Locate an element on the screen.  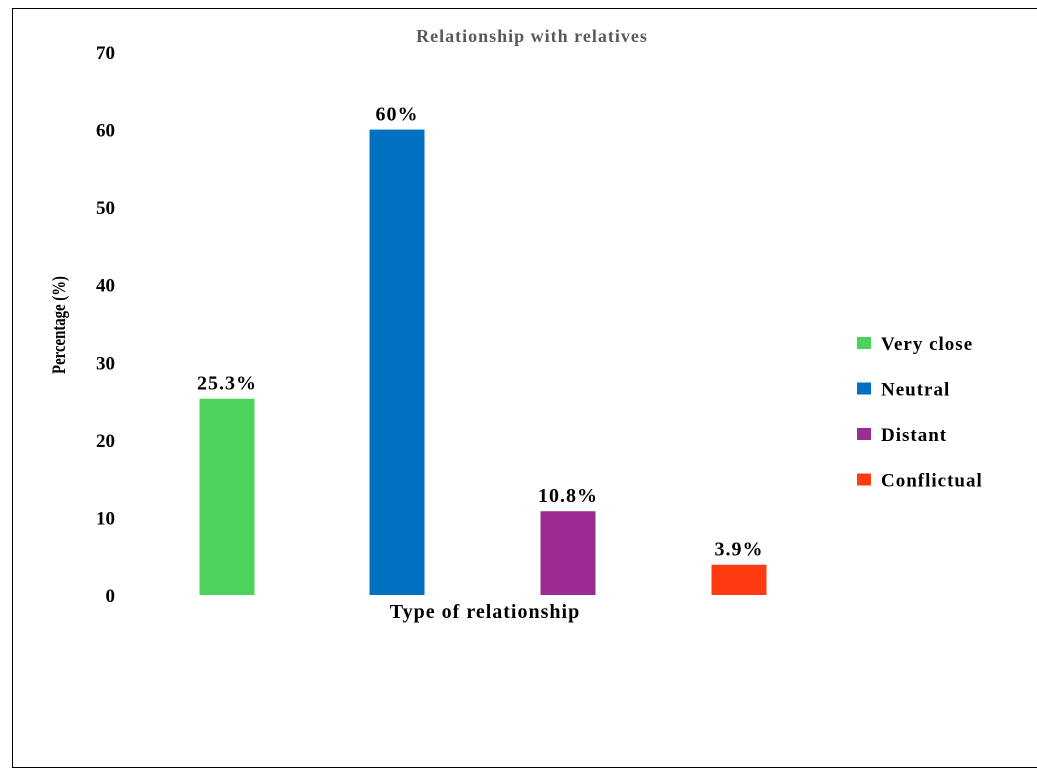
data-label-neutral: 60% is located at coordinates (397, 115).